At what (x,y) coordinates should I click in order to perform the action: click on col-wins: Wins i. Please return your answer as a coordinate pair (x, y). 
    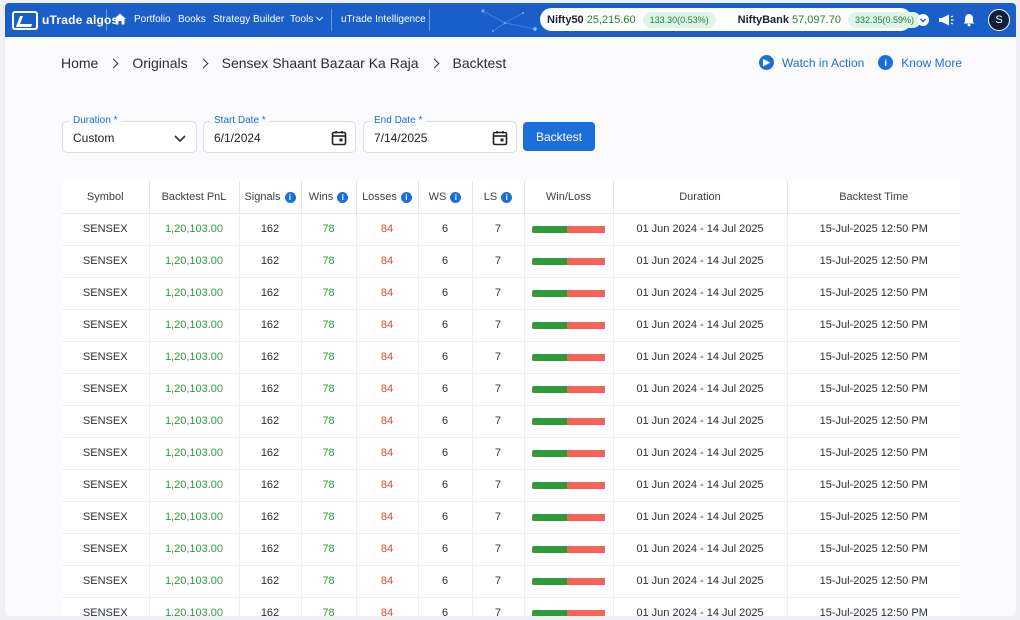
    Looking at the image, I should click on (329, 197).